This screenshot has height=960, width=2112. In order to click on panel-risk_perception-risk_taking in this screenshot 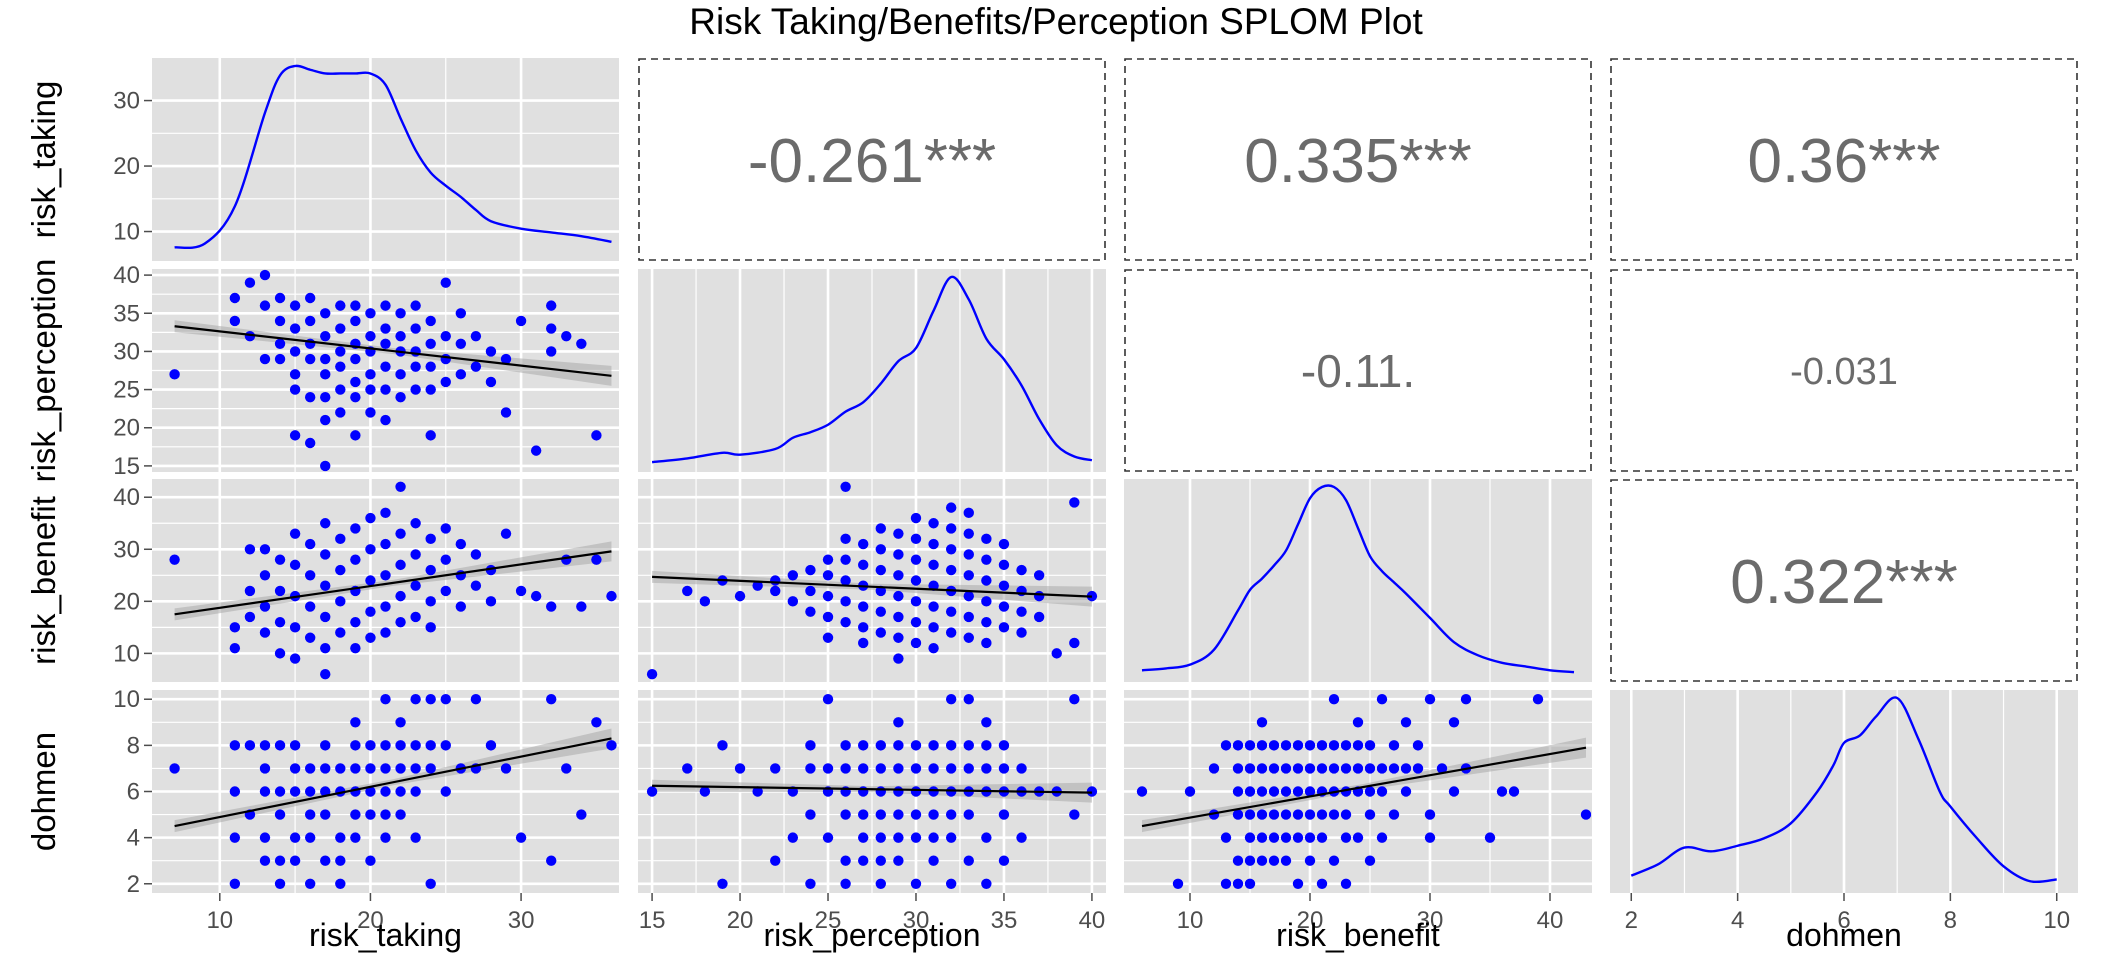, I will do `click(385, 370)`.